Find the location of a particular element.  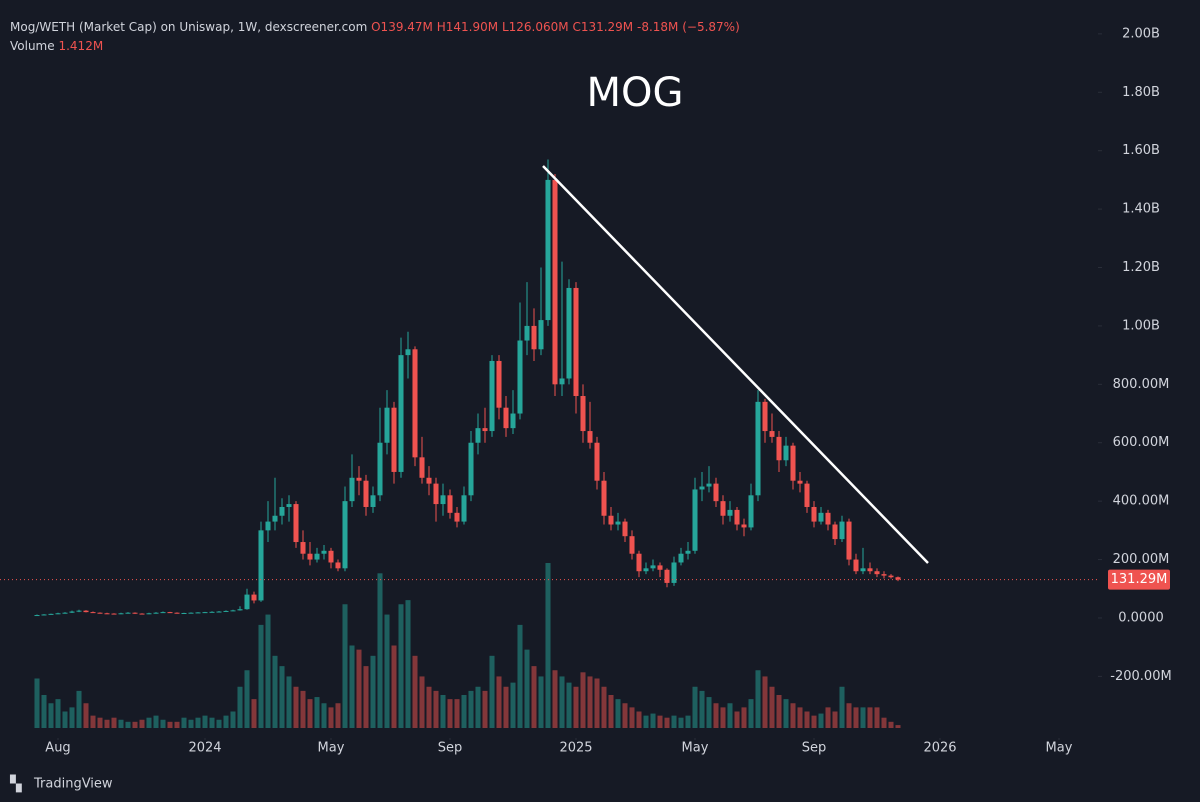

volume-header: Volume 1.412M is located at coordinates (56, 46).